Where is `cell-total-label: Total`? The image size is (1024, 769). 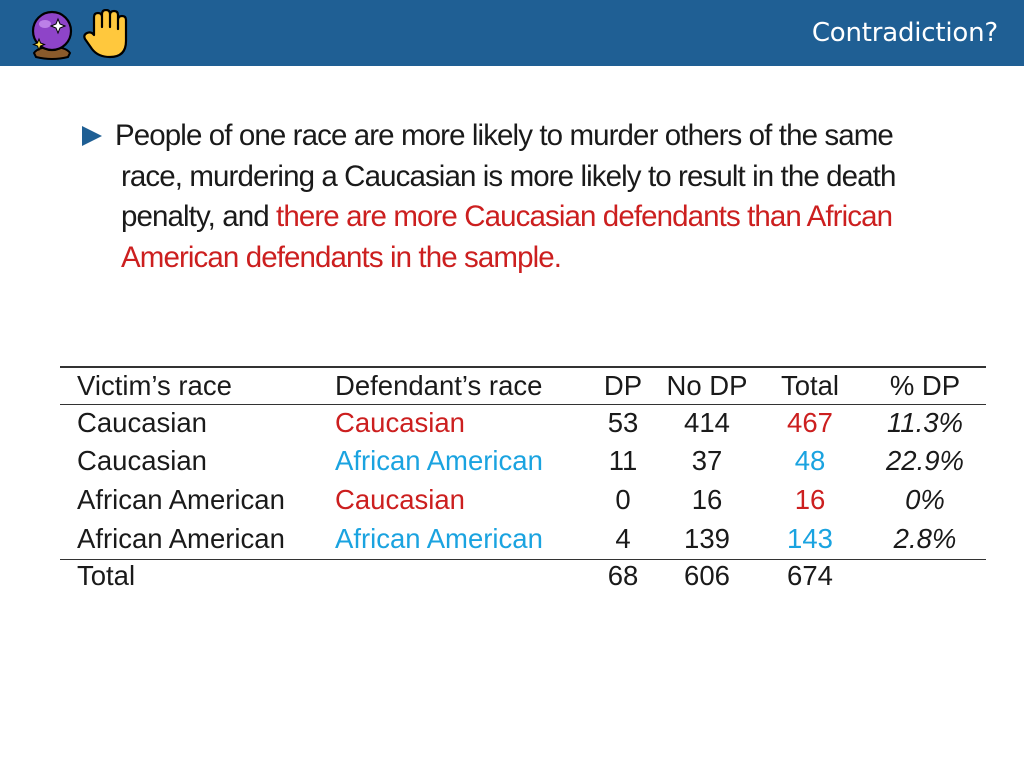 cell-total-label: Total is located at coordinates (106, 575).